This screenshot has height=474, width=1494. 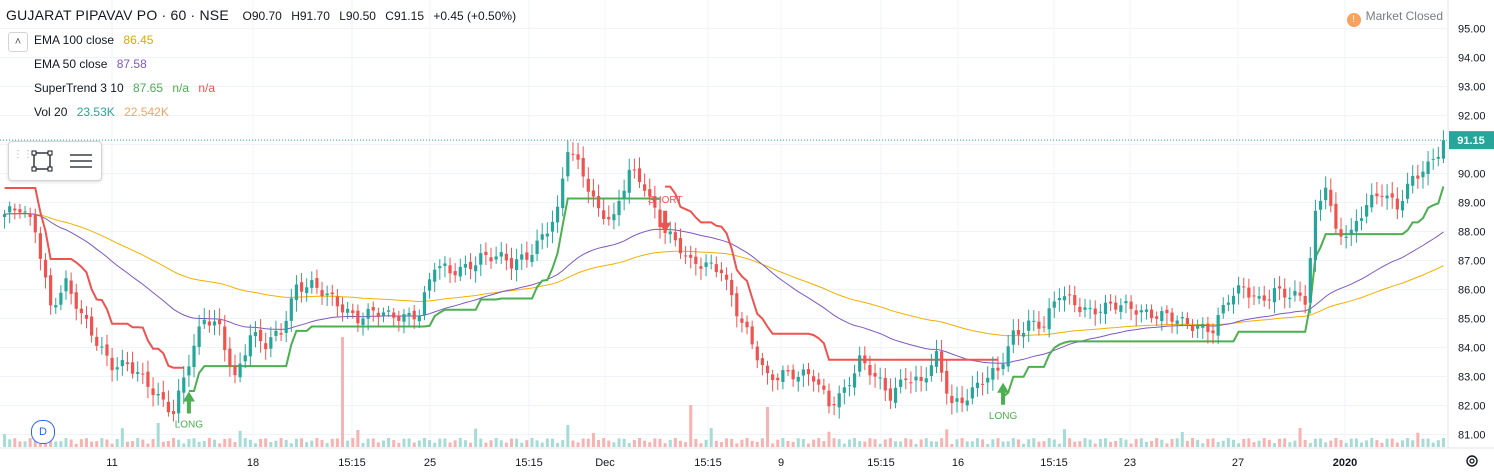 What do you see at coordinates (23, 154) in the screenshot?
I see `drag-handle-icon: ⋮⋮` at bounding box center [23, 154].